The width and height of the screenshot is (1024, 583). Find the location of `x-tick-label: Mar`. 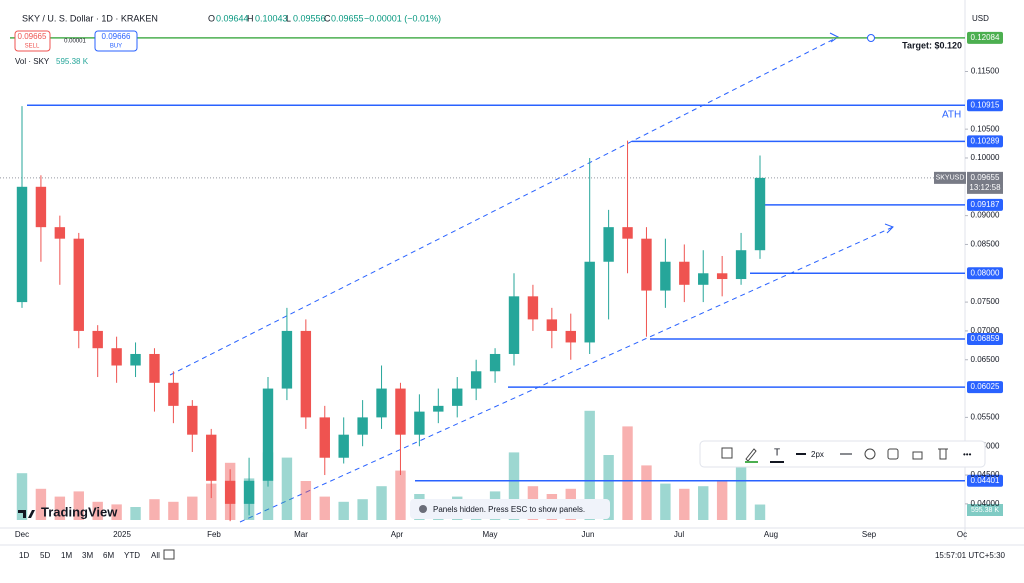

x-tick-label: Mar is located at coordinates (301, 534).